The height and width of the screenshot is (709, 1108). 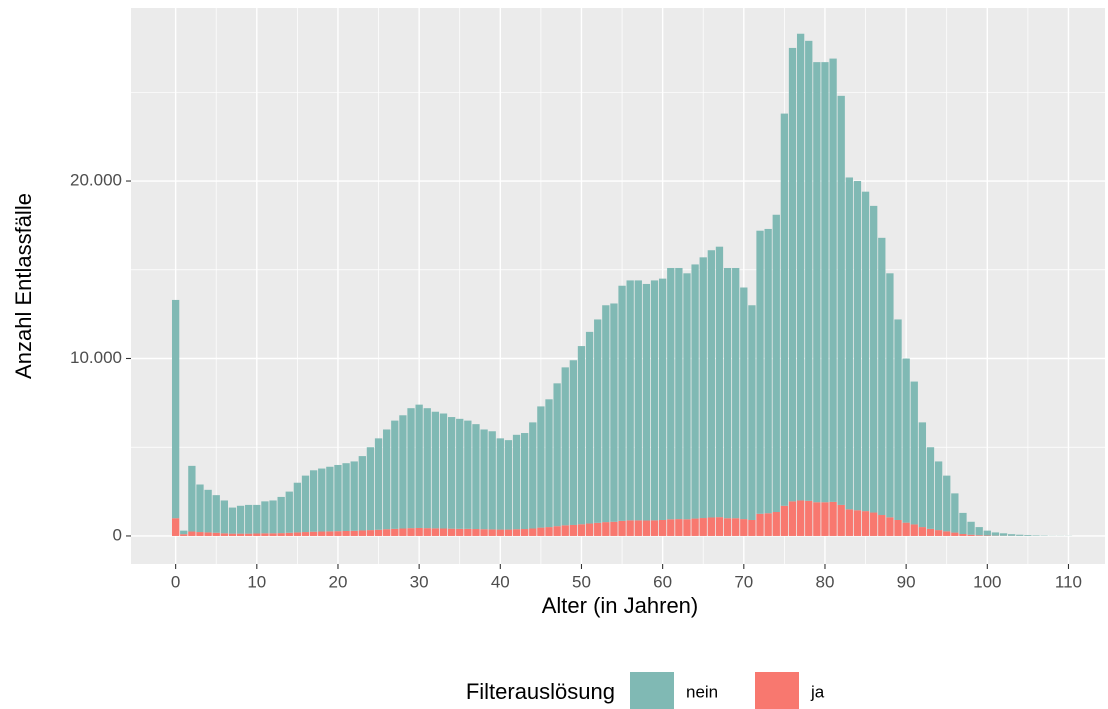 I want to click on legend-title: Filterauslösung, so click(x=540, y=691).